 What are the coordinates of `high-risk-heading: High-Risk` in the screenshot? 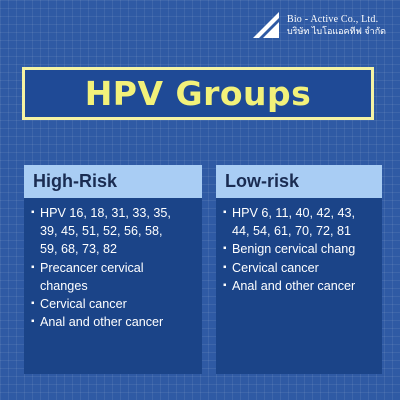 It's located at (113, 181).